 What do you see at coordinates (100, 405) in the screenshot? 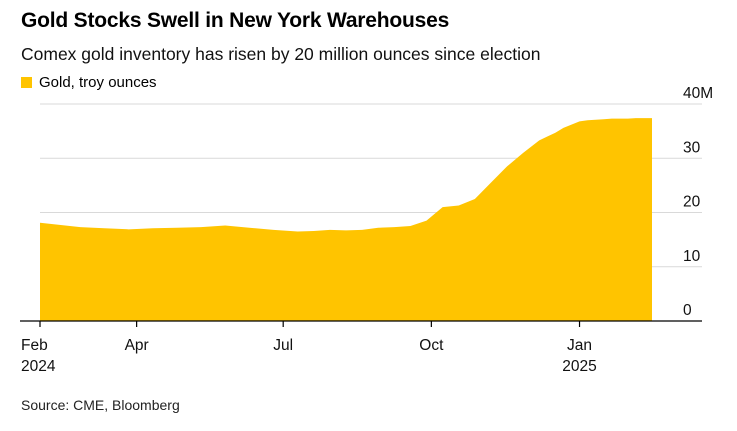
I see `source-note: Source: CME, Bloomberg` at bounding box center [100, 405].